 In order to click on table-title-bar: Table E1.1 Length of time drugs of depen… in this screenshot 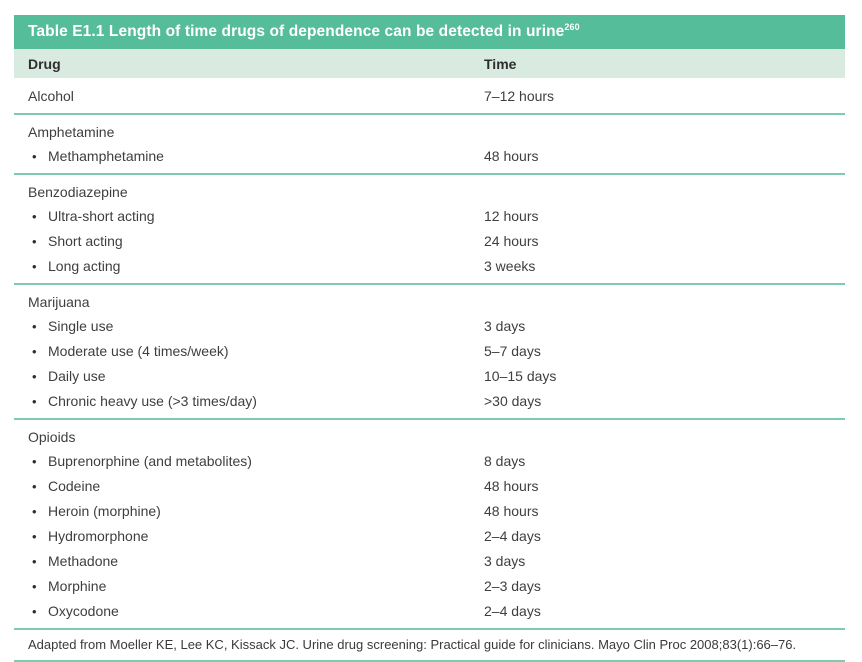, I will do `click(429, 32)`.